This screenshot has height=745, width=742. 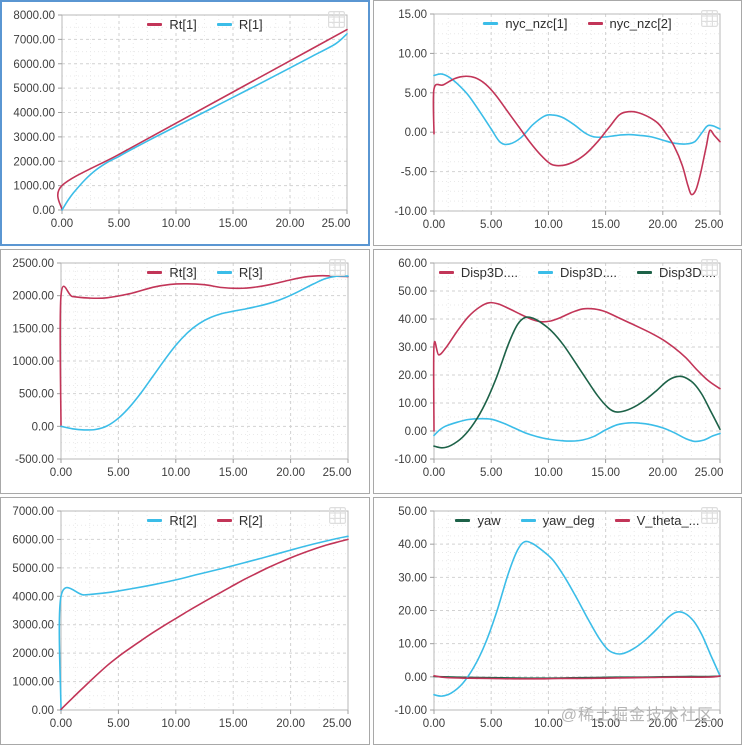 I want to click on series-line-nyc_nzc[1], so click(x=577, y=109).